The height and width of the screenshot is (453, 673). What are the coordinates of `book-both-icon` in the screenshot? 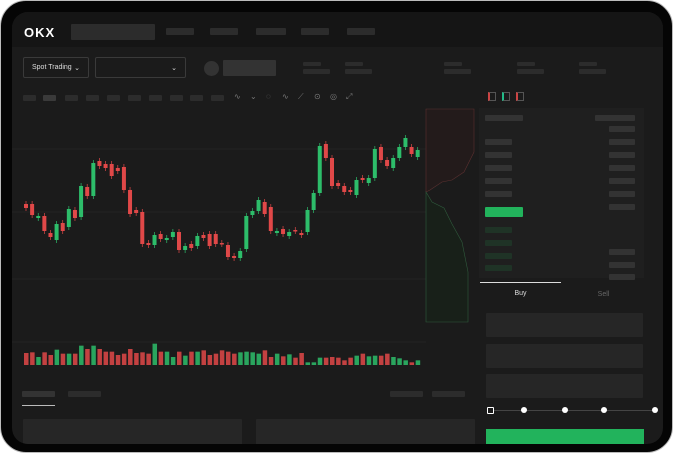 It's located at (492, 96).